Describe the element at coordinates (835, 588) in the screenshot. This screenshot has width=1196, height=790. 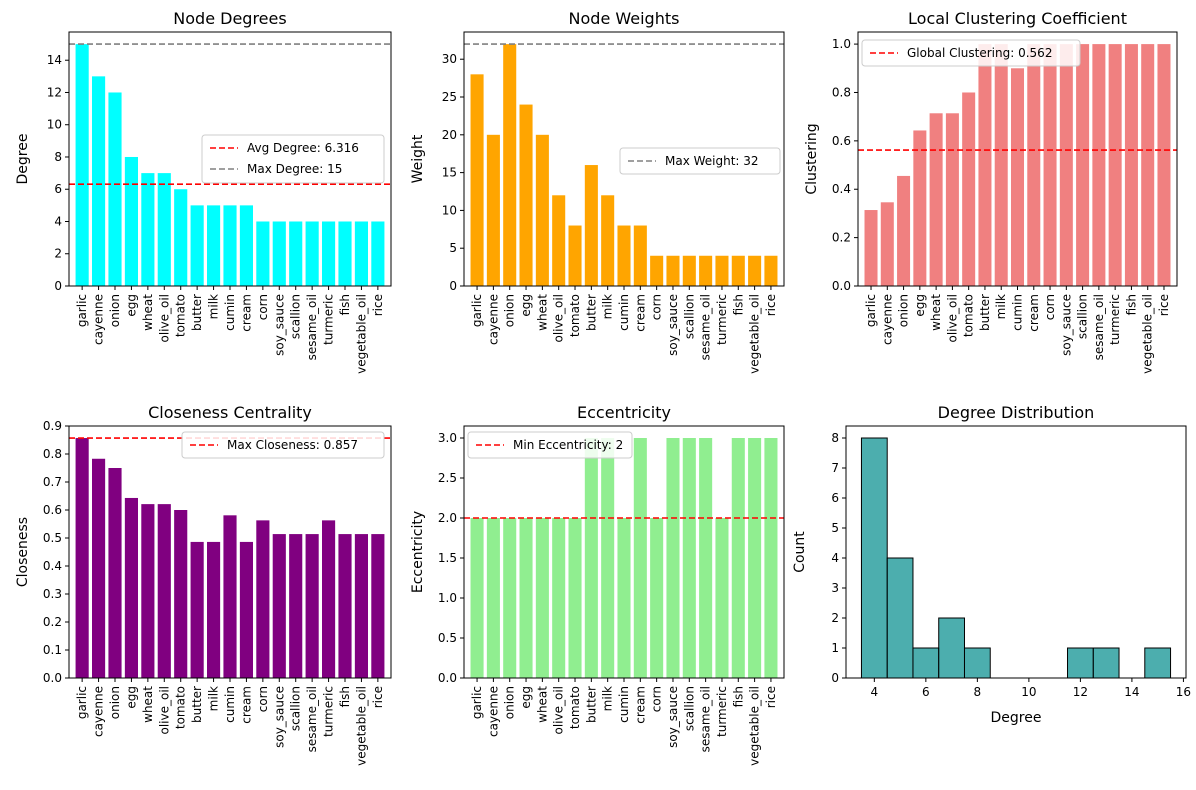
I see `y-tick-label: 3` at that location.